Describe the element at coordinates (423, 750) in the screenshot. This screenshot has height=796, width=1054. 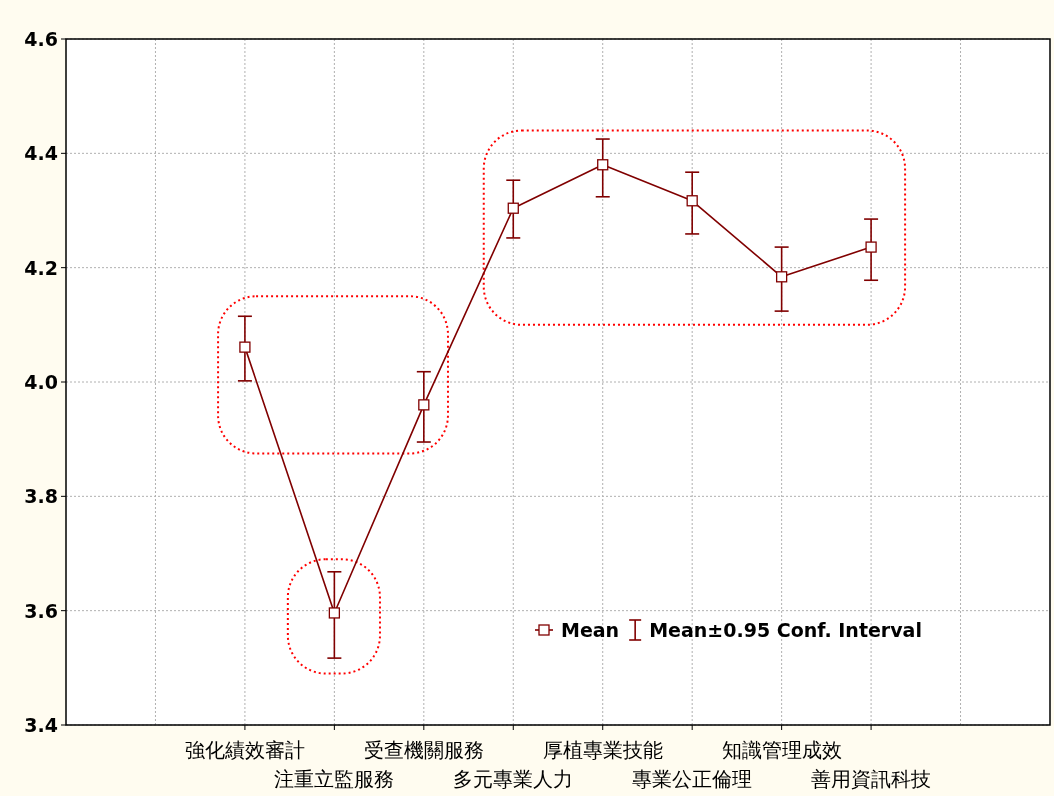
I see `x-tick-label: 受查機關服務` at that location.